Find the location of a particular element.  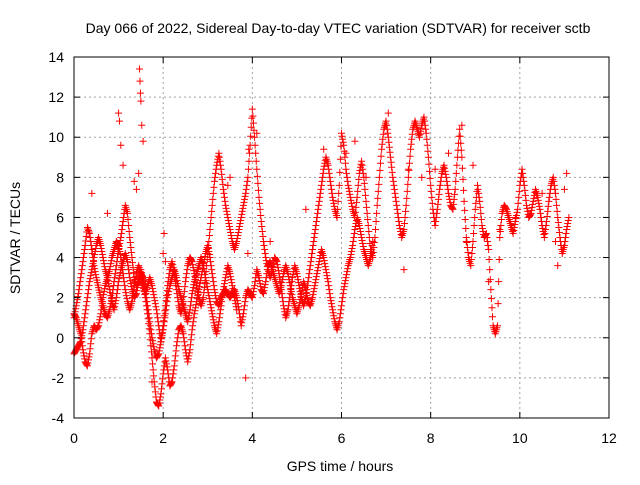

x-tick-label: 8 is located at coordinates (431, 438).